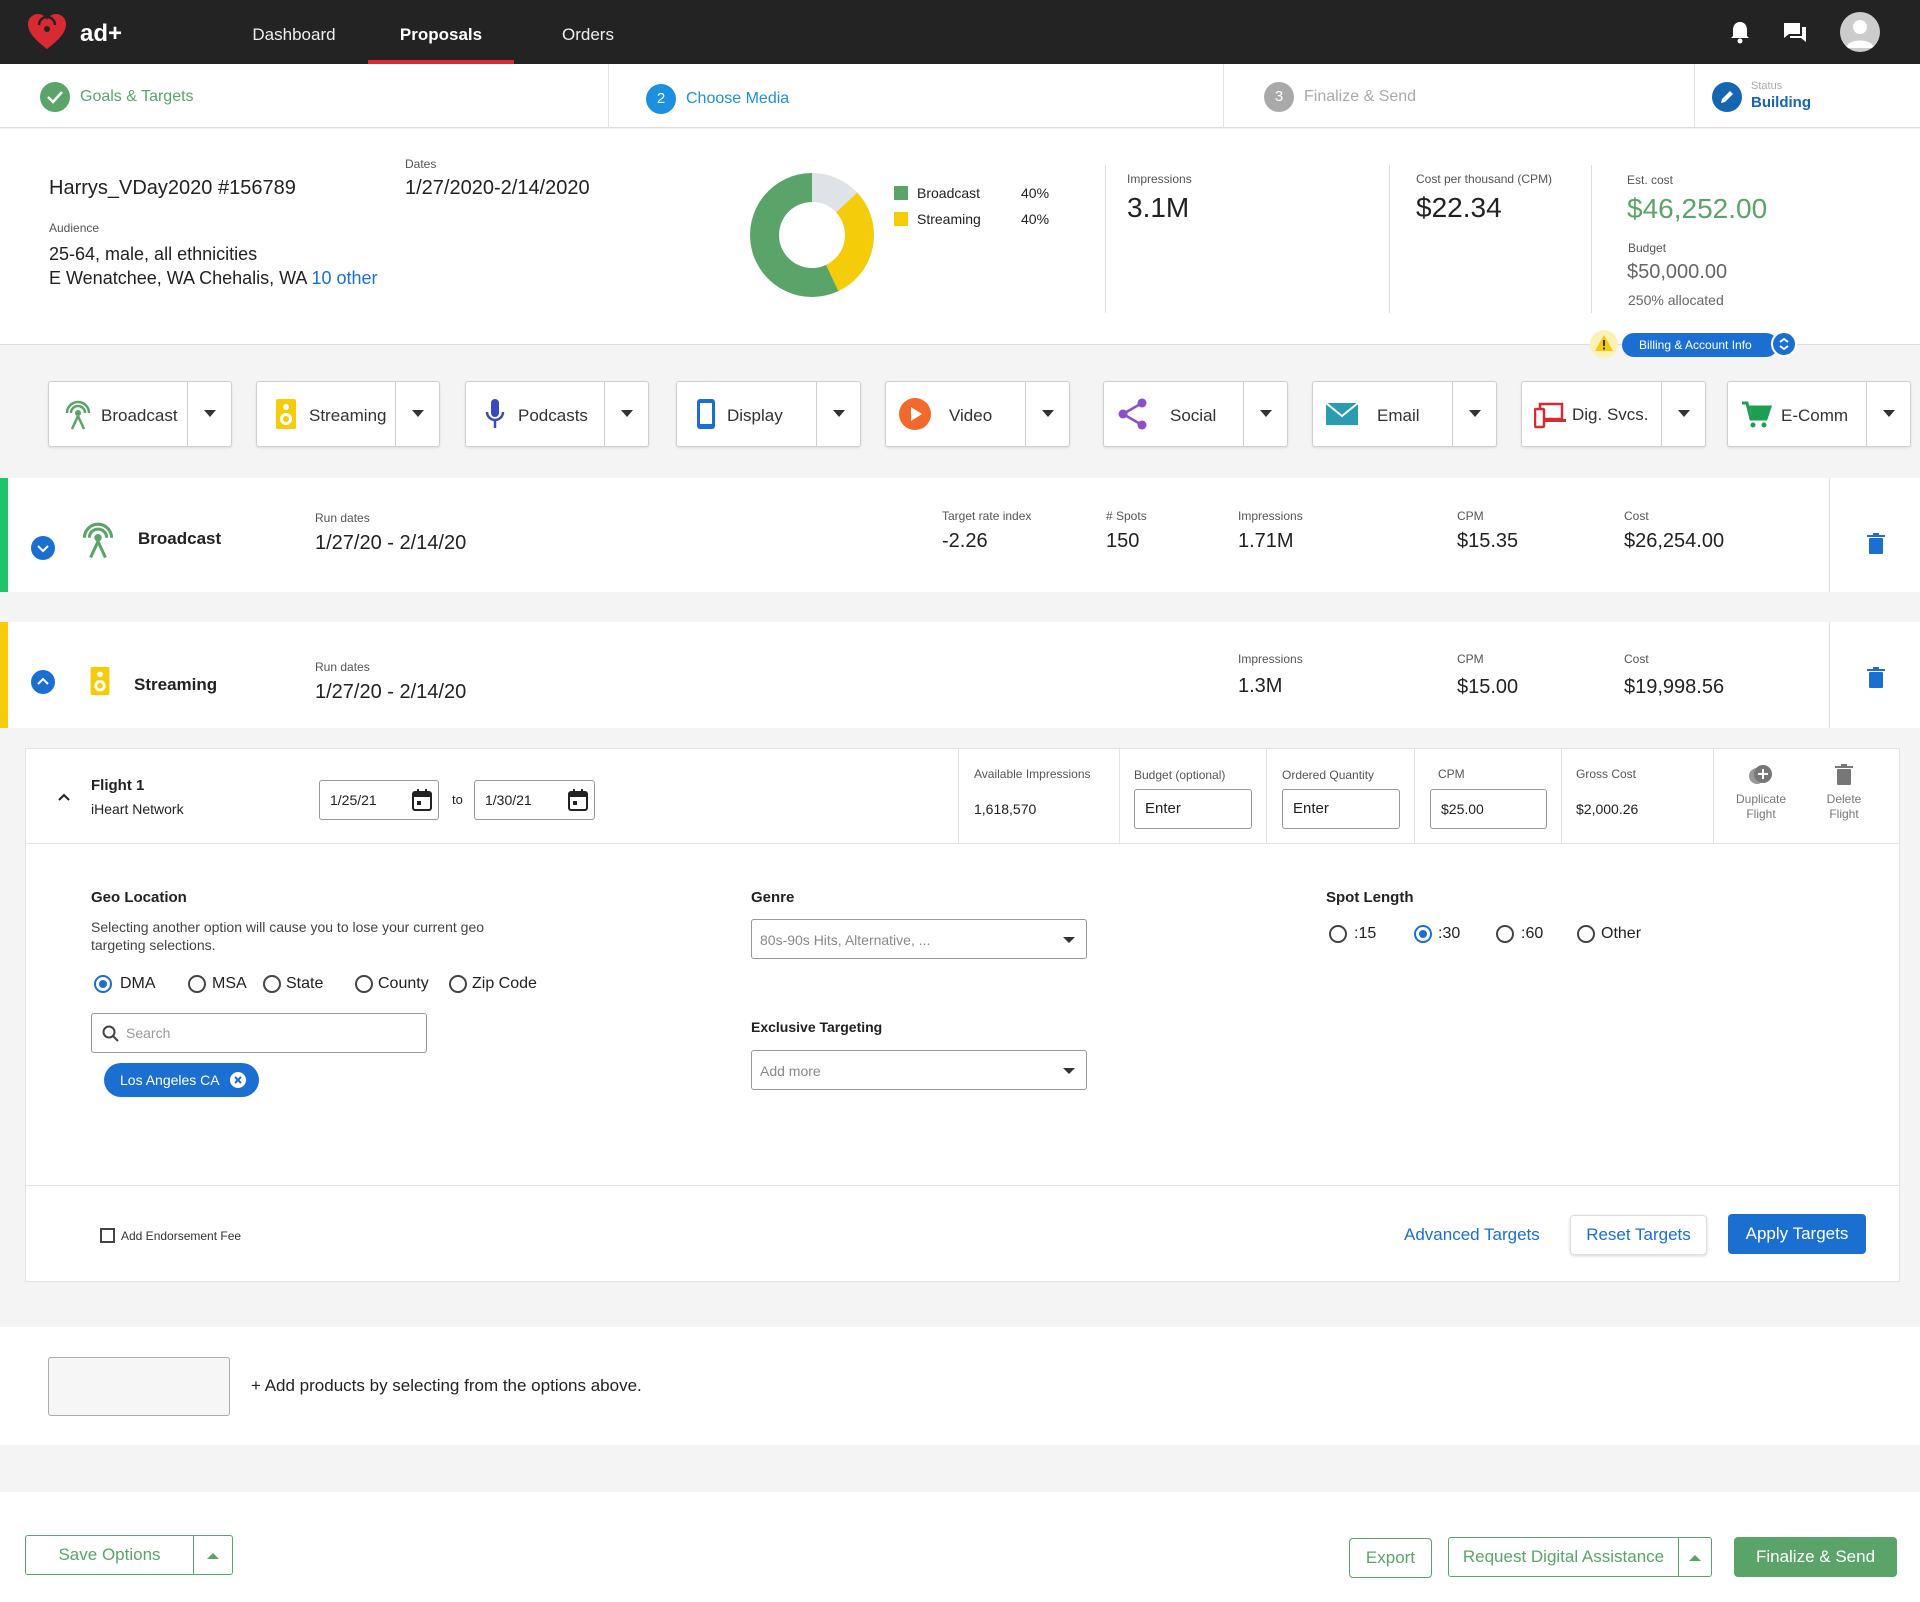 The image size is (1920, 1602). I want to click on cpm-value: $22.34, so click(1459, 207).